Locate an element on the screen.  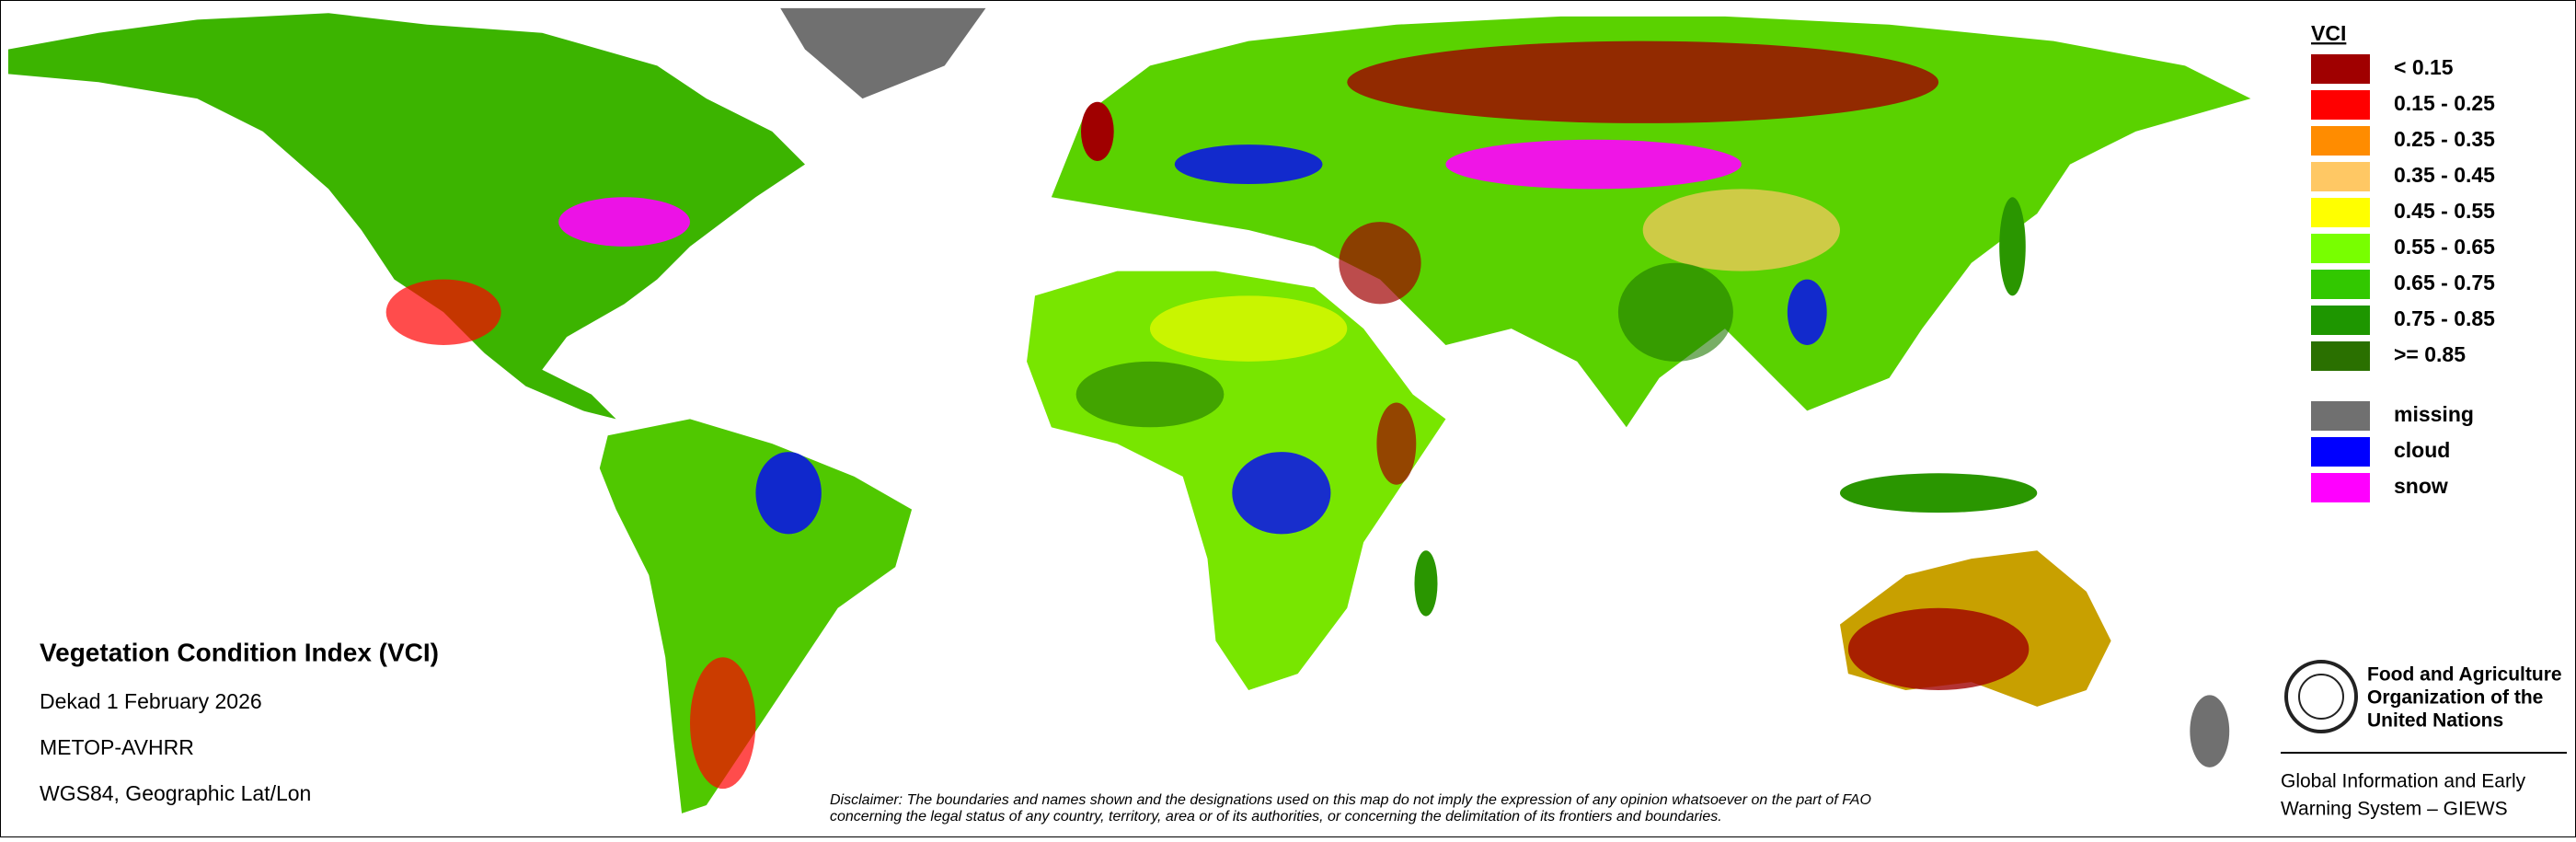
fao-logo-inner is located at coordinates (2321, 697).